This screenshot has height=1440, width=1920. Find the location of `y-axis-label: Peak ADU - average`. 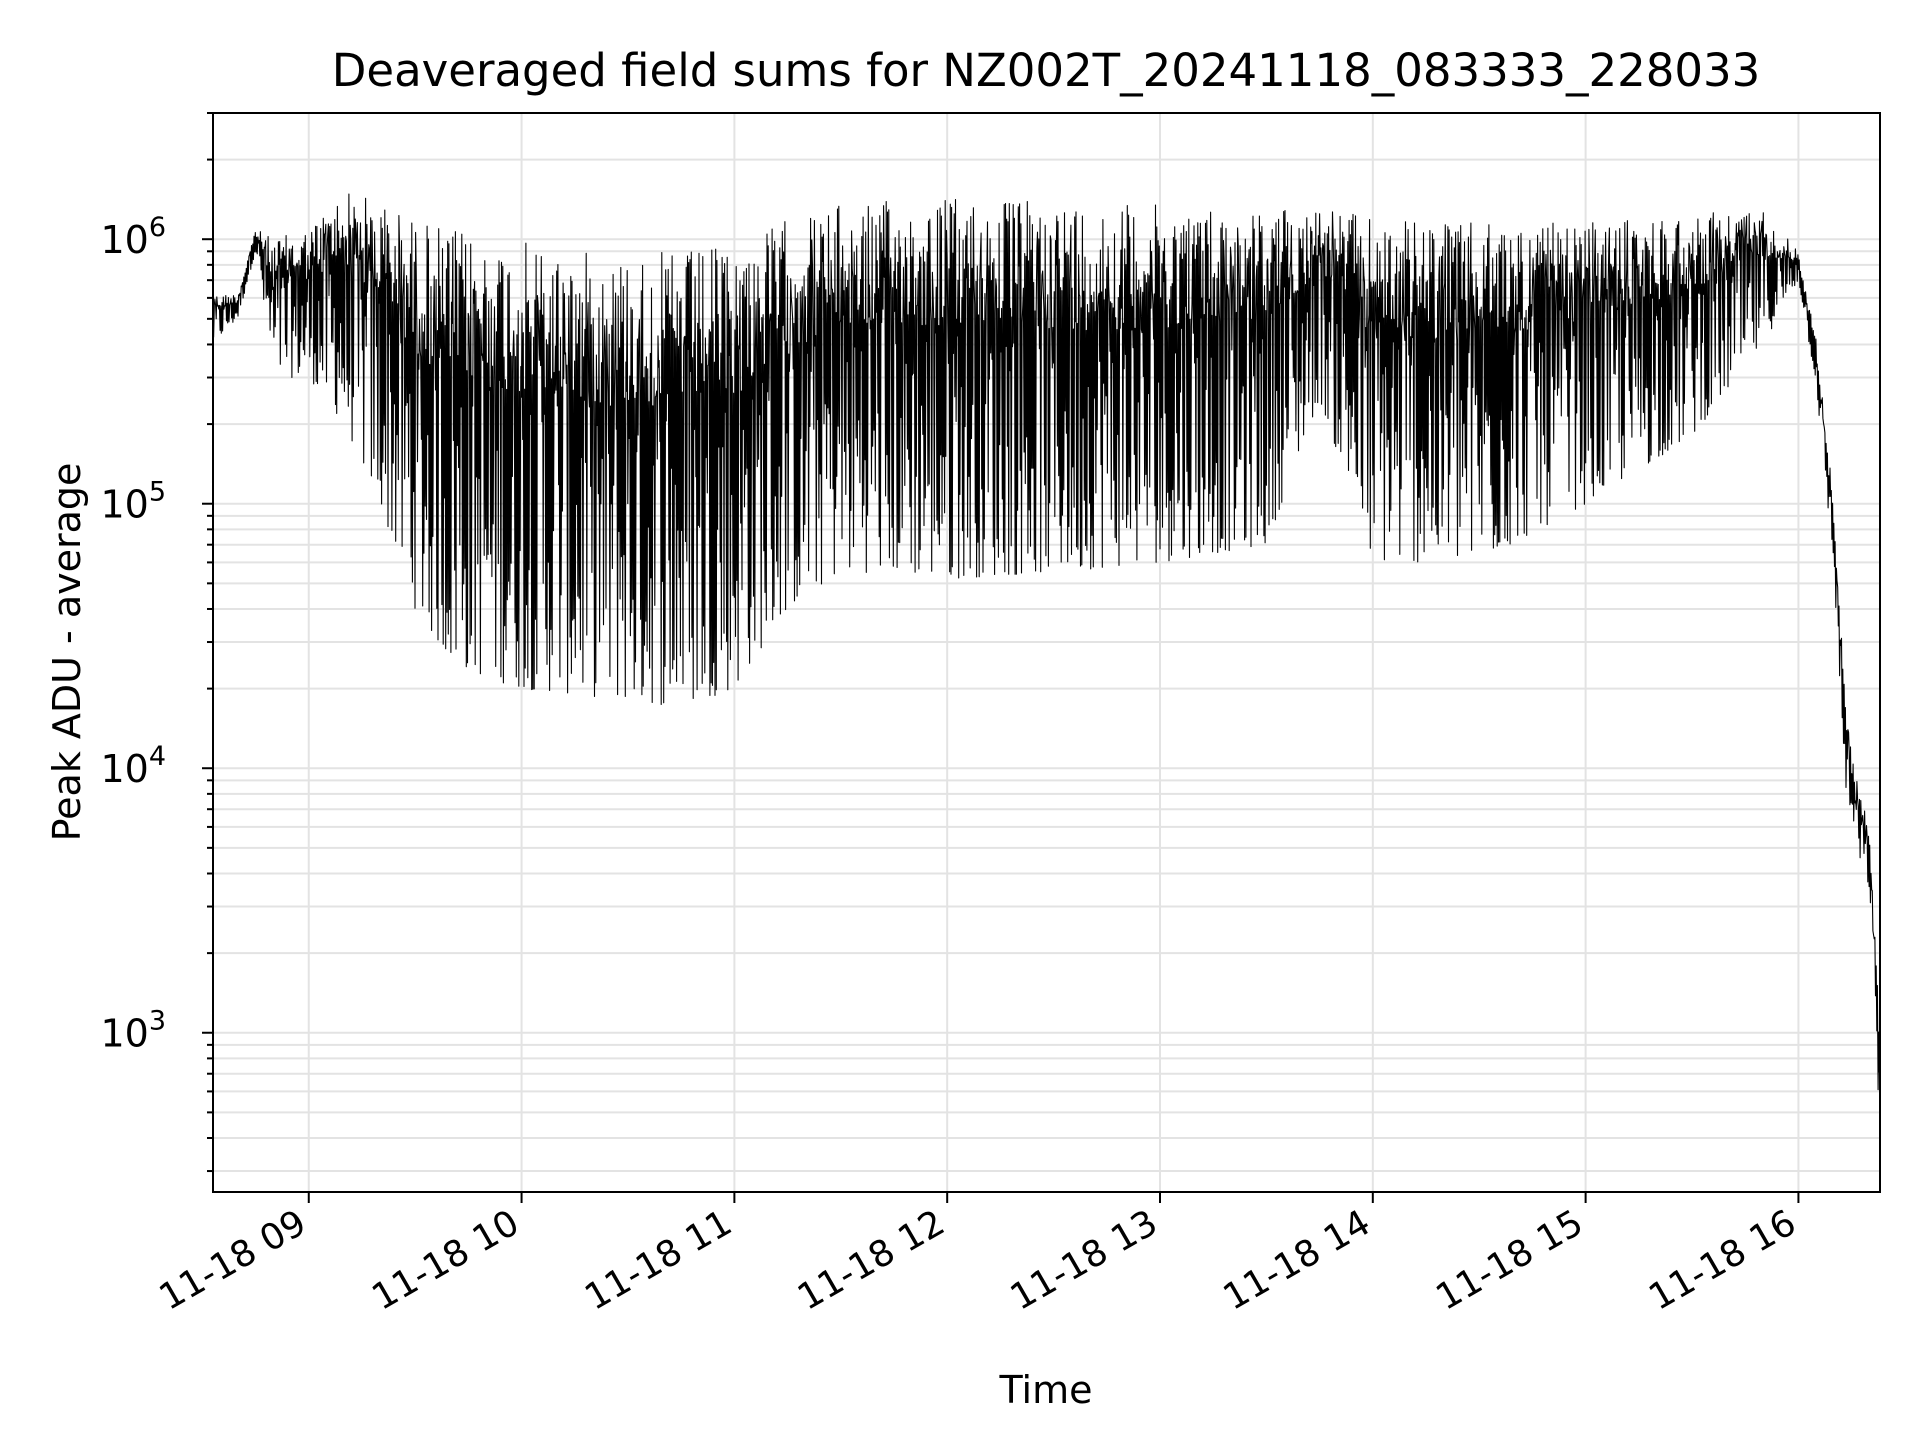

y-axis-label: Peak ADU - average is located at coordinates (67, 652).